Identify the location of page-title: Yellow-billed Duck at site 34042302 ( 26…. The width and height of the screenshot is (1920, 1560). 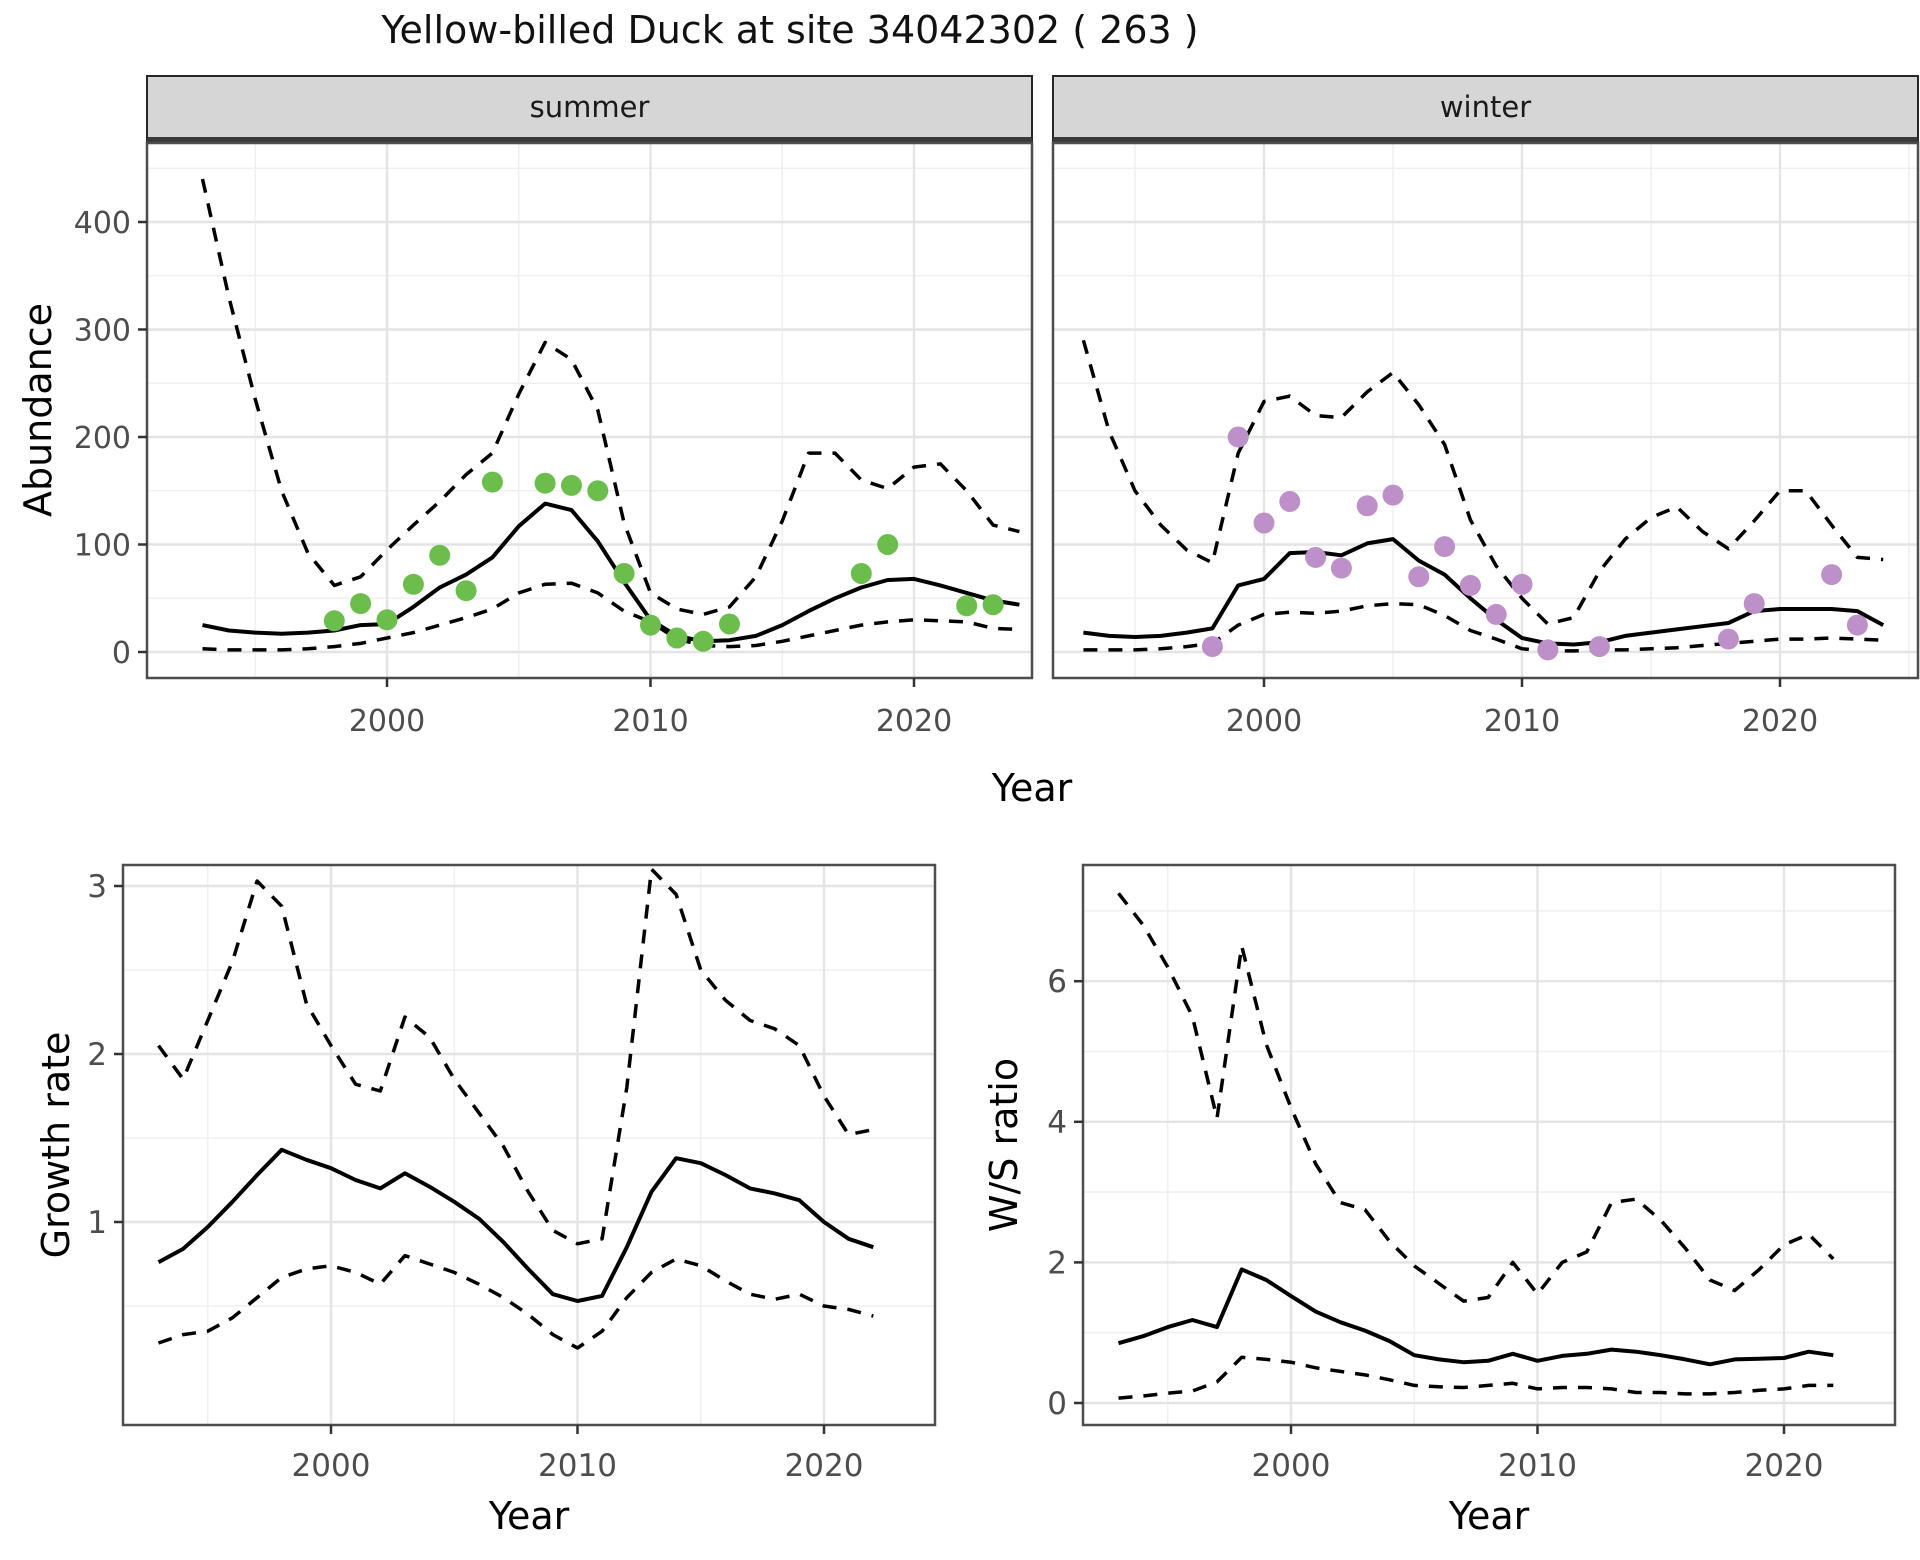
(790, 30).